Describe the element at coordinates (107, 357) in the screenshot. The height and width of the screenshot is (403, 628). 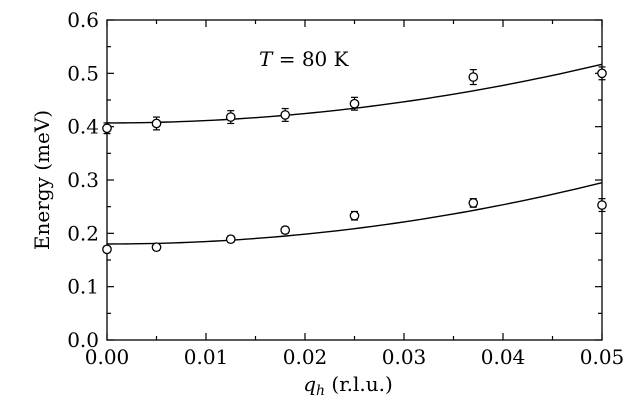
I see `x-tick-label: 0.00` at that location.